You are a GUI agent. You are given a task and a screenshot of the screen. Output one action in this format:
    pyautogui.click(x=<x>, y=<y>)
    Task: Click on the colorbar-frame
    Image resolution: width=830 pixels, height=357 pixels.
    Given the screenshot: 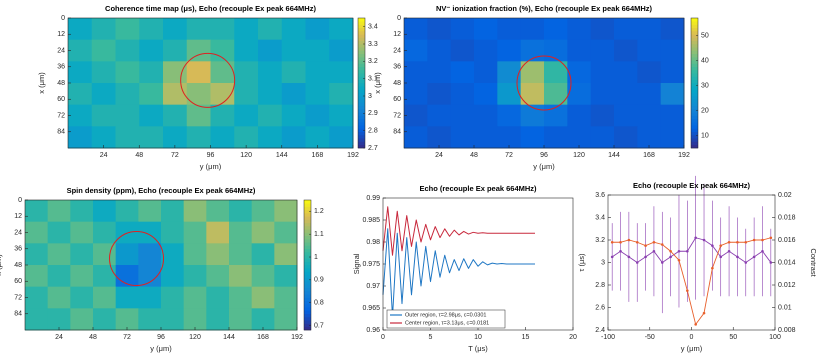 What is the action you would take?
    pyautogui.click(x=307, y=265)
    